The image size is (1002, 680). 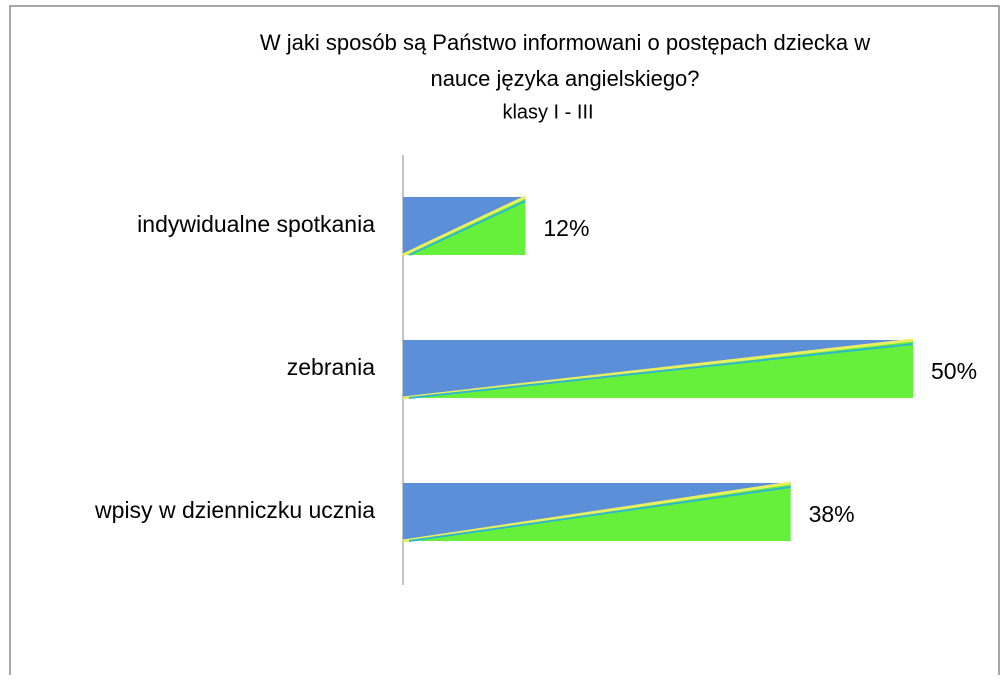 What do you see at coordinates (331, 367) in the screenshot?
I see `category-label: zebrania` at bounding box center [331, 367].